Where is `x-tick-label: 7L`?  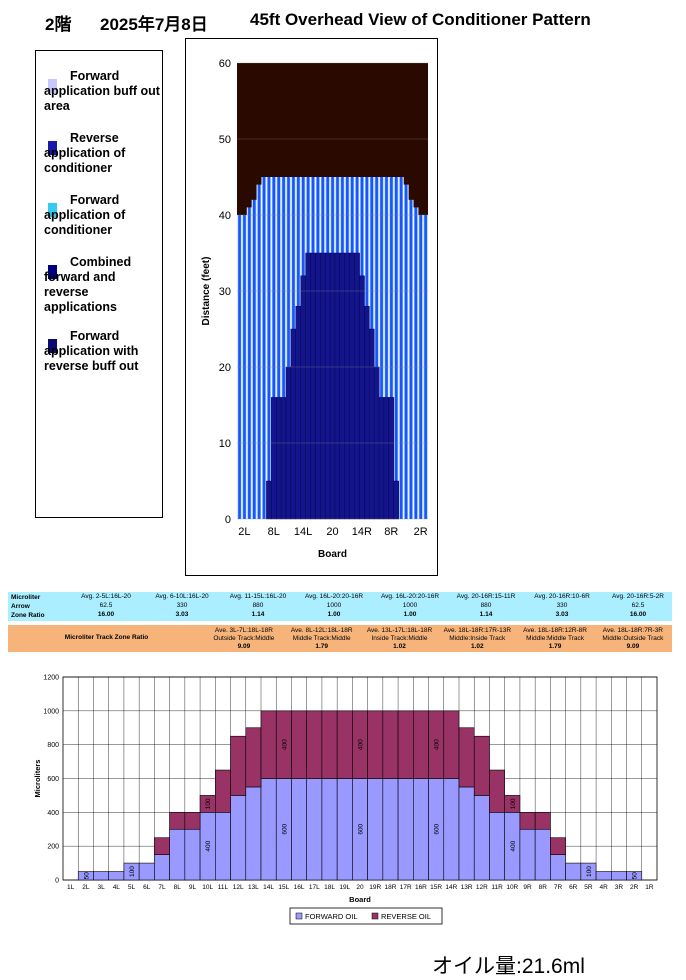 x-tick-label: 7L is located at coordinates (162, 887).